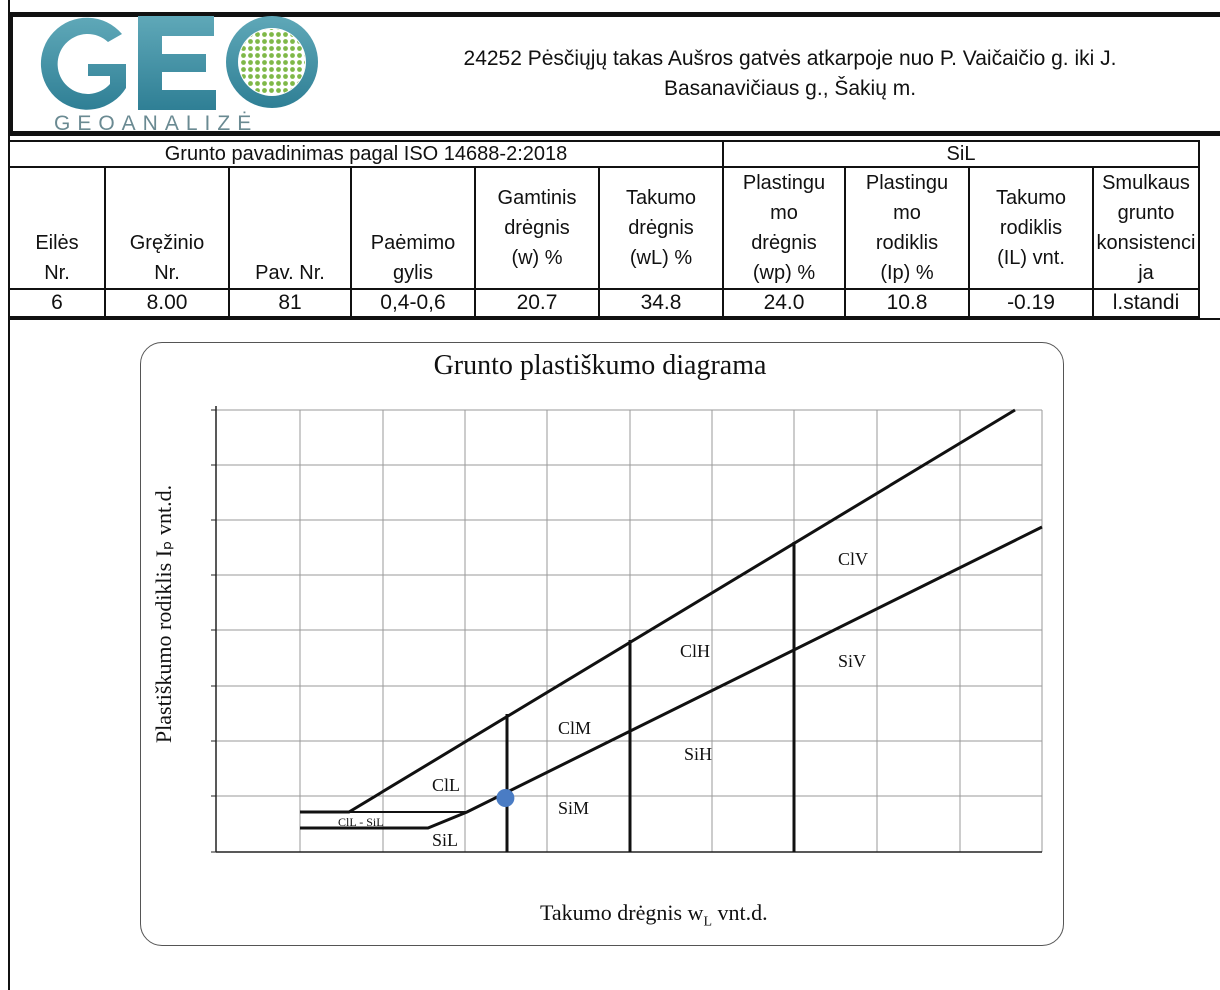  I want to click on col-header-liquidity-index: Takumo rodiklis (IL) vnt., so click(1031, 228).